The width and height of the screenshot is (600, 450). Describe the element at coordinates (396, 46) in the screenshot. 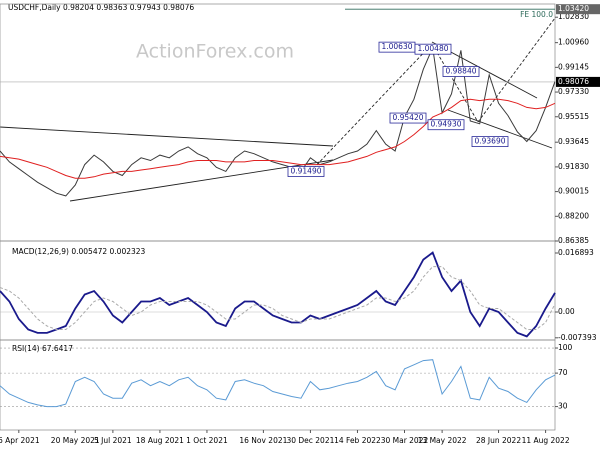

I see `annotation-label: 1.00630` at that location.